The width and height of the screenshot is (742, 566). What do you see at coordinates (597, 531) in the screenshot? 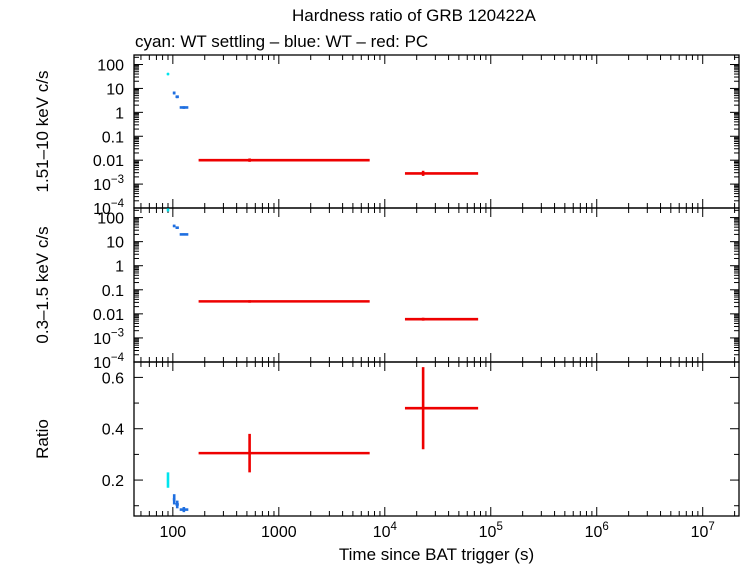
I see `x-tick-label: 10⁶` at bounding box center [597, 531].